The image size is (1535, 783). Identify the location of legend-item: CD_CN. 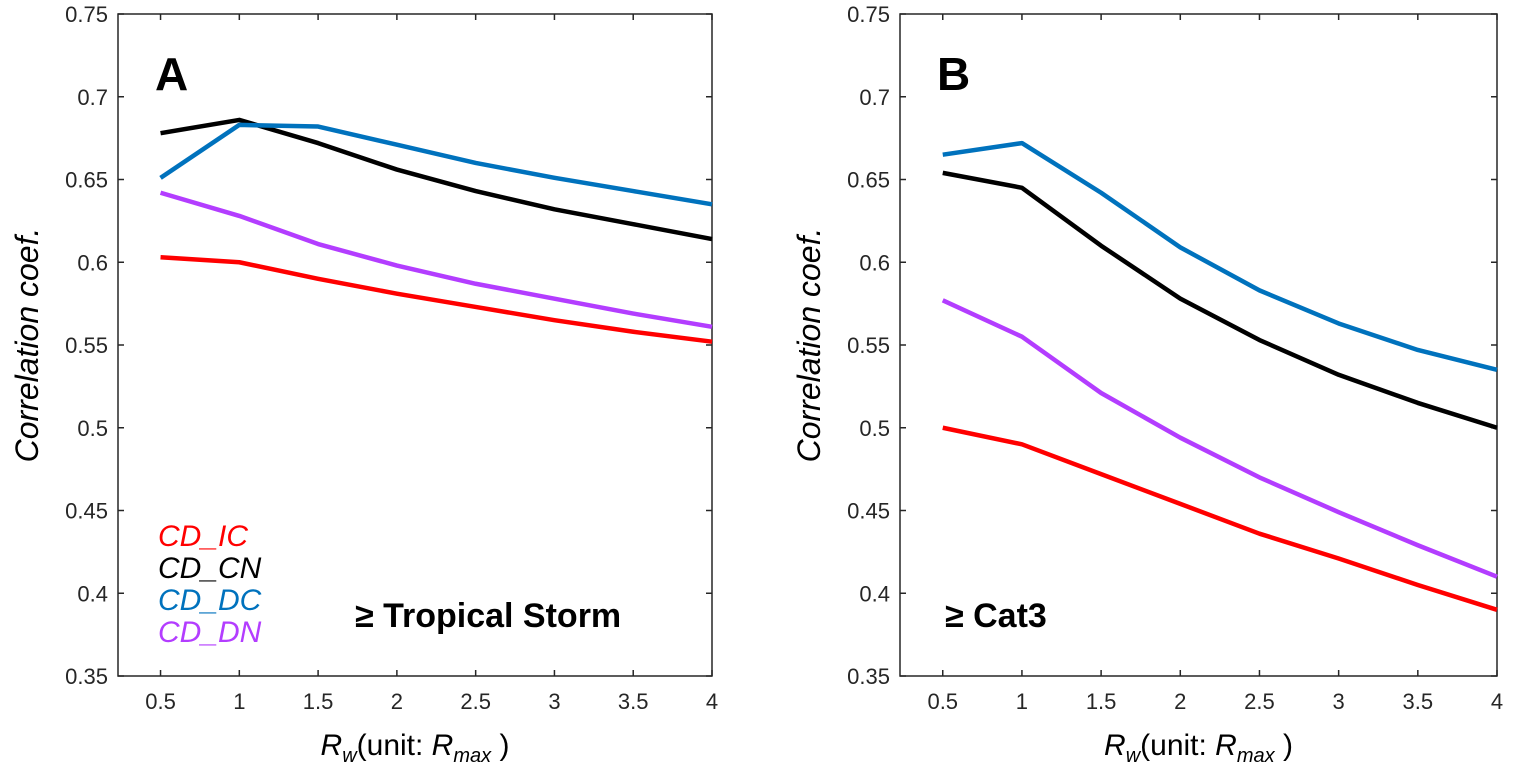
(210, 568).